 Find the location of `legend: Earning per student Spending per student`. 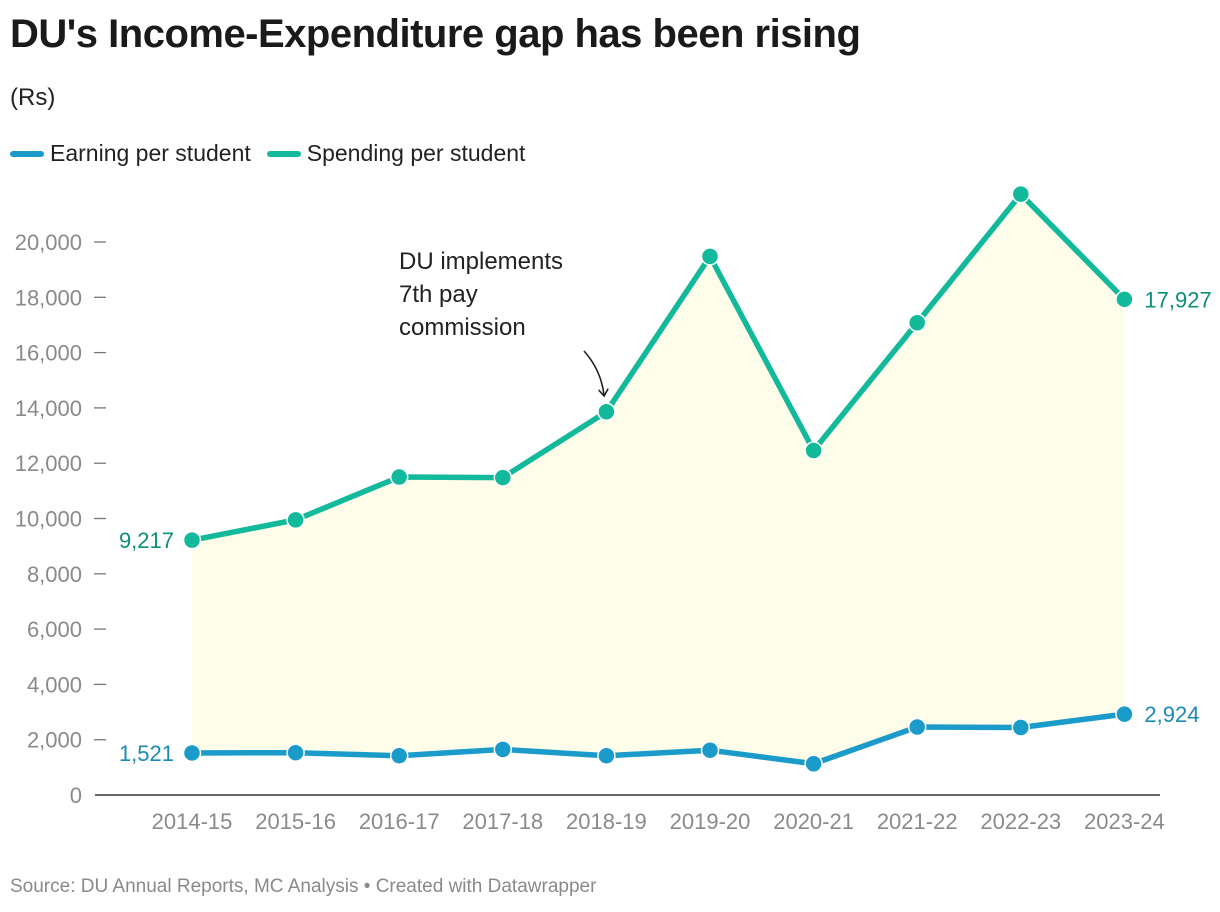

legend: Earning per student Spending per student is located at coordinates (275, 153).